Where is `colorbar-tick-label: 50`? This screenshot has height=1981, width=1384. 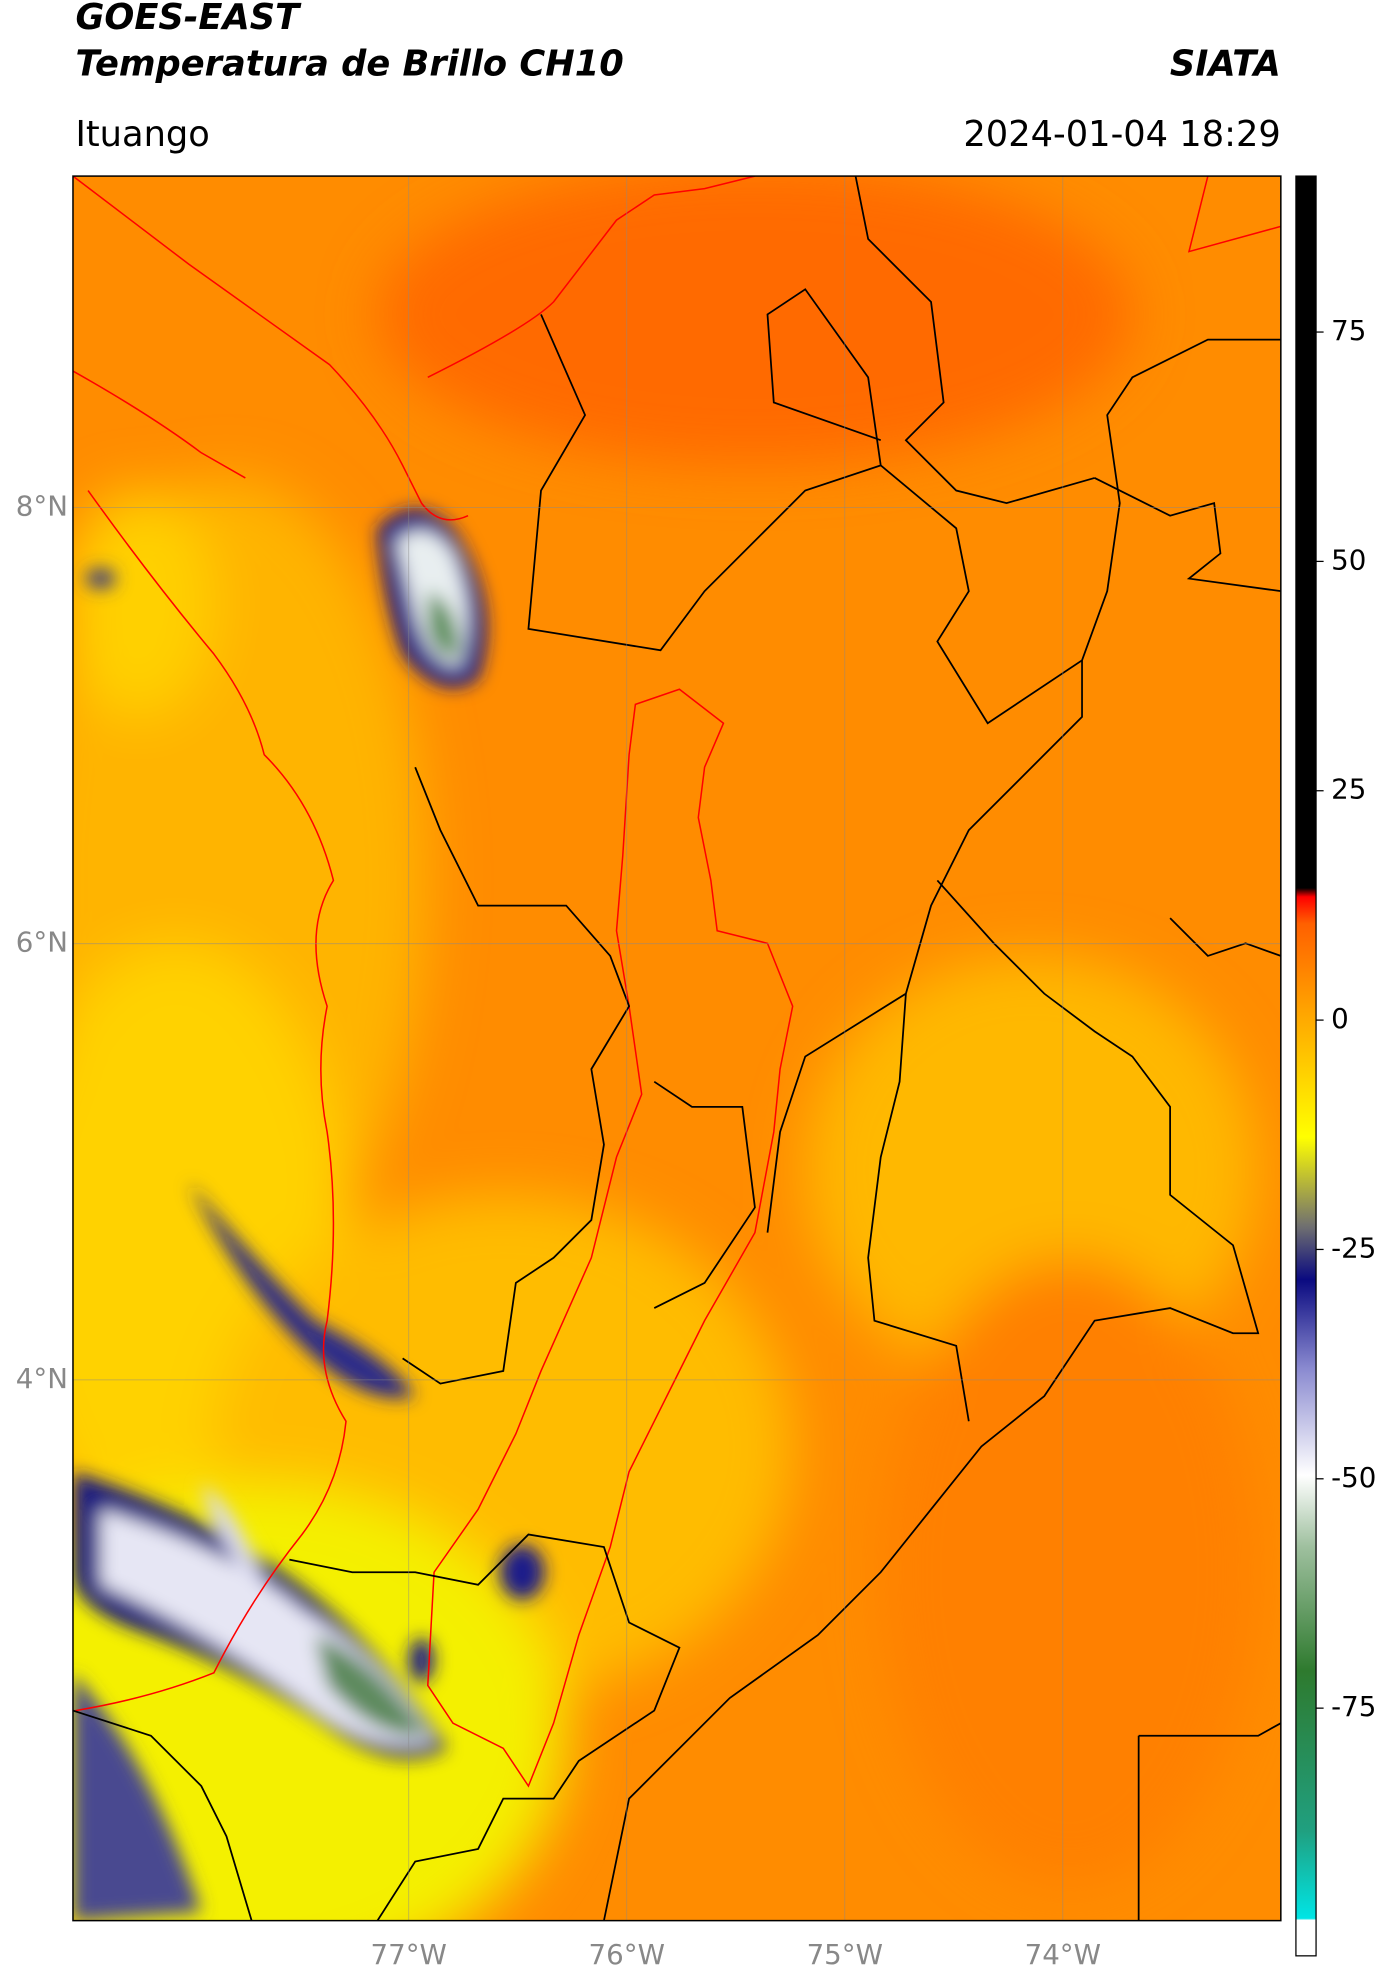
colorbar-tick-label: 50 is located at coordinates (1348, 559).